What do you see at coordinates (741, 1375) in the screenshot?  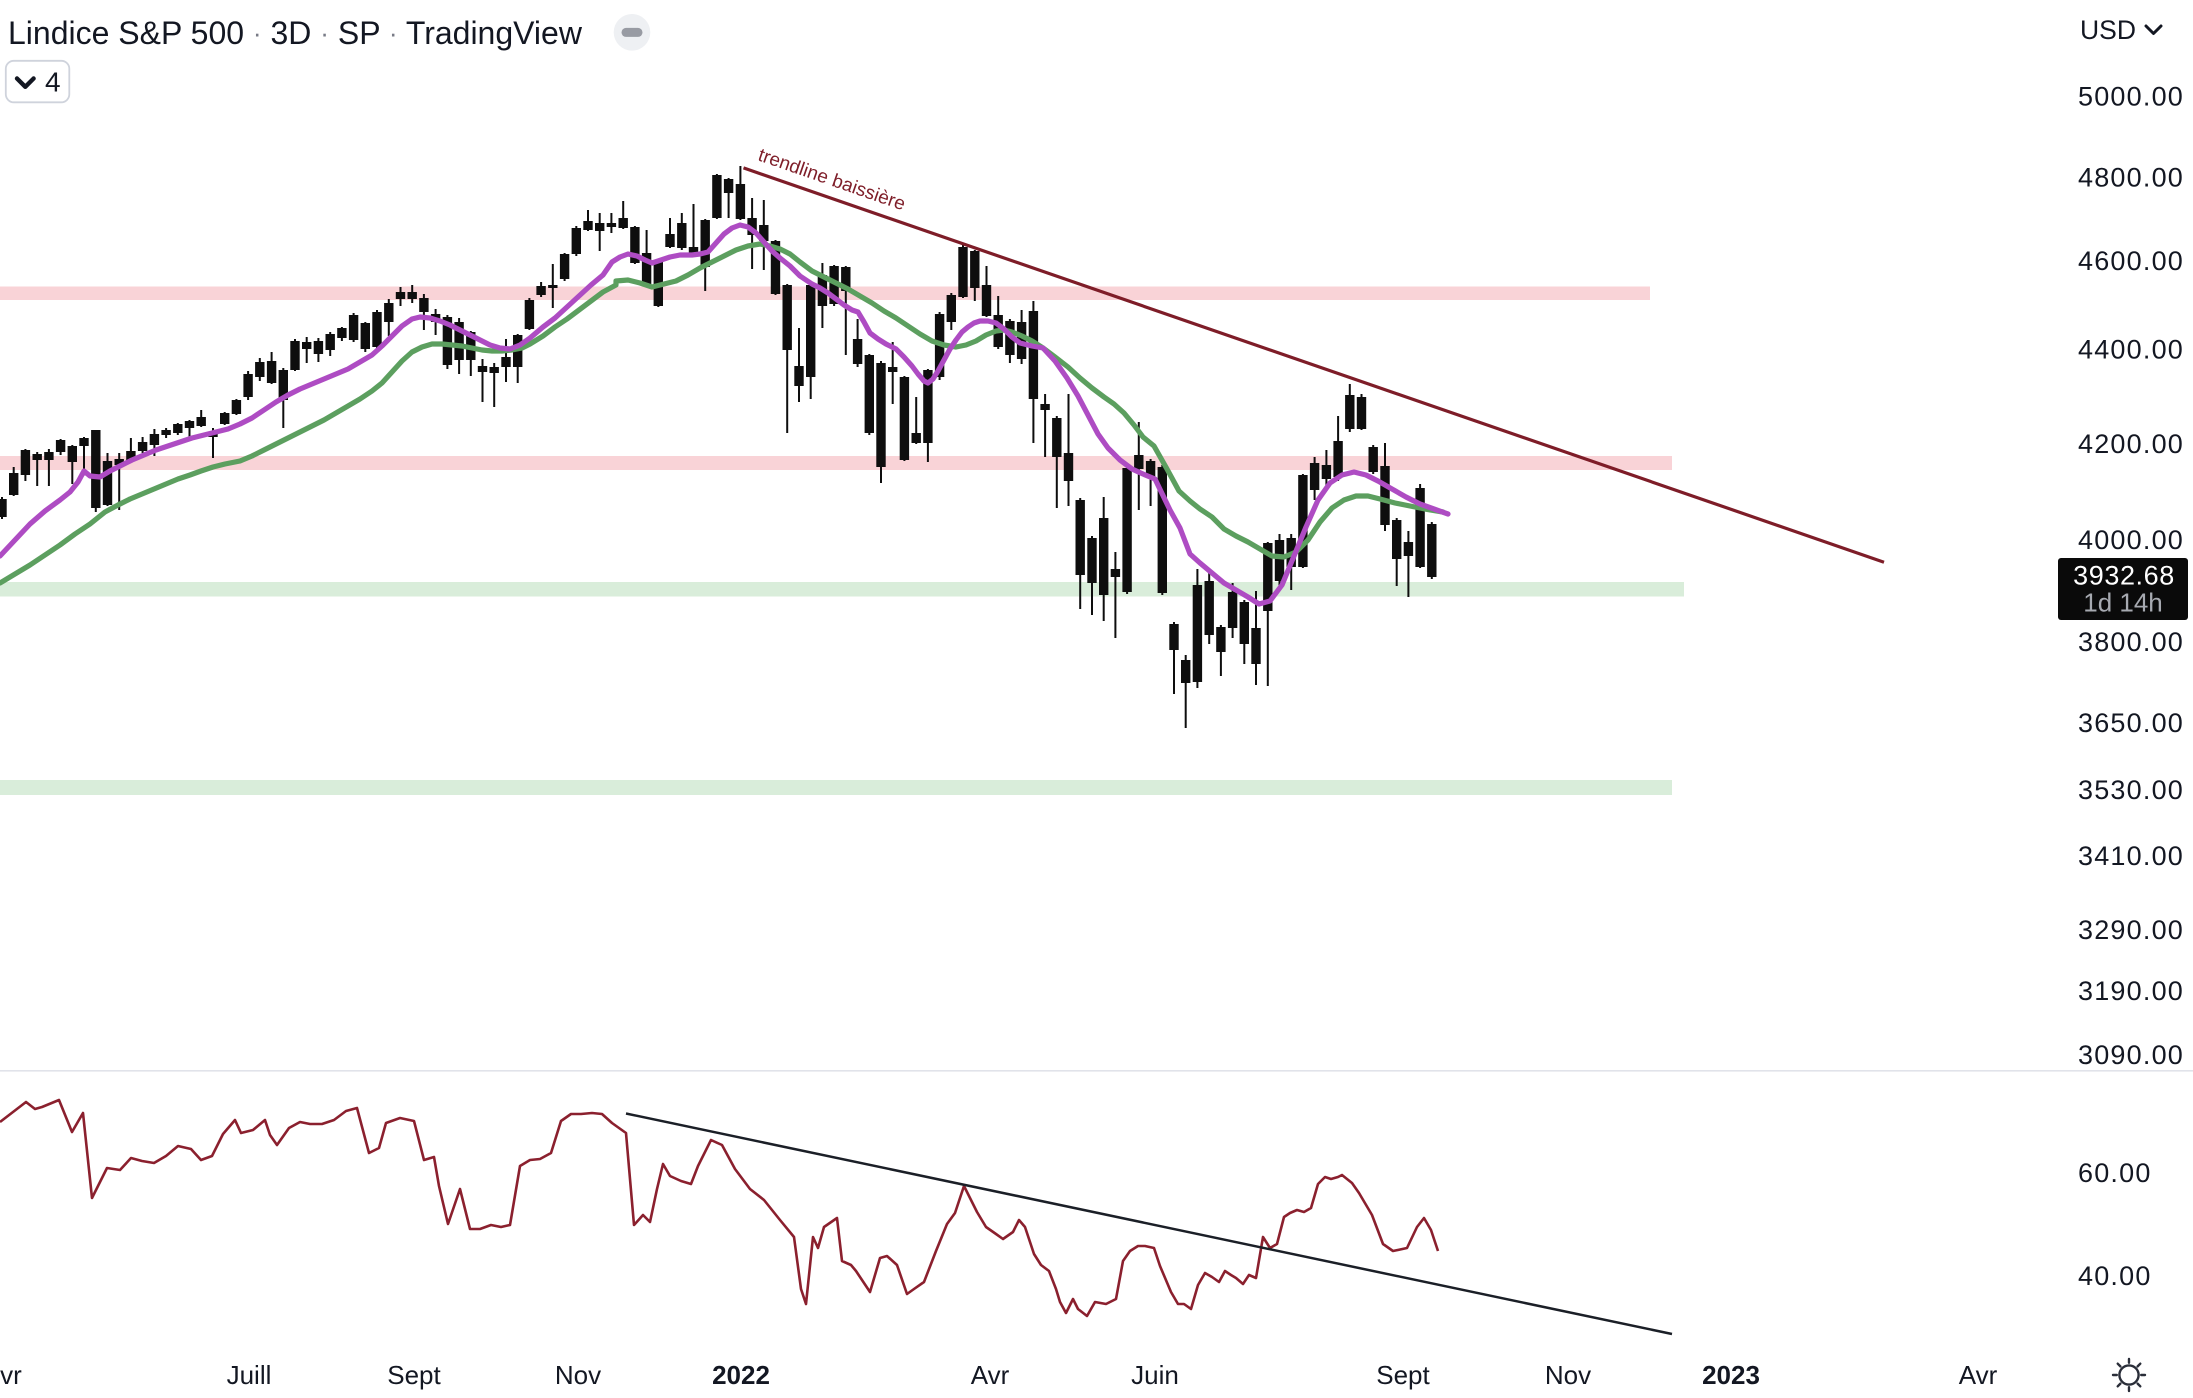 I see `svg-text: 2022` at bounding box center [741, 1375].